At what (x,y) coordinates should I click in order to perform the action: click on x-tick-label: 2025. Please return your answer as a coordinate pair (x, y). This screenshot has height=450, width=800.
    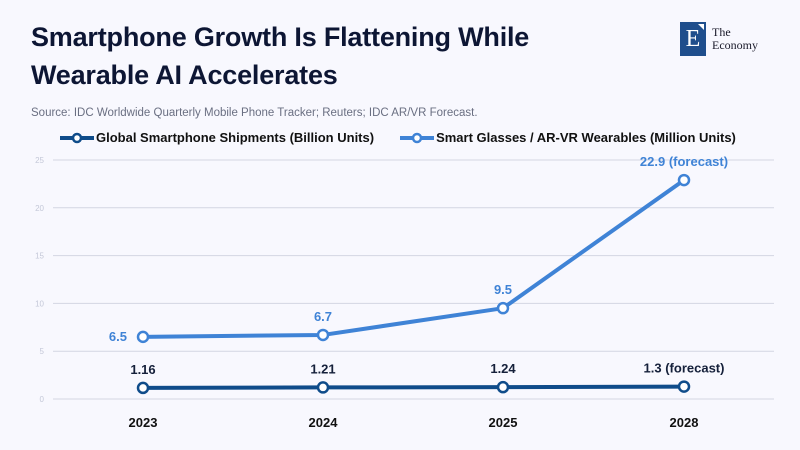
    Looking at the image, I should click on (503, 422).